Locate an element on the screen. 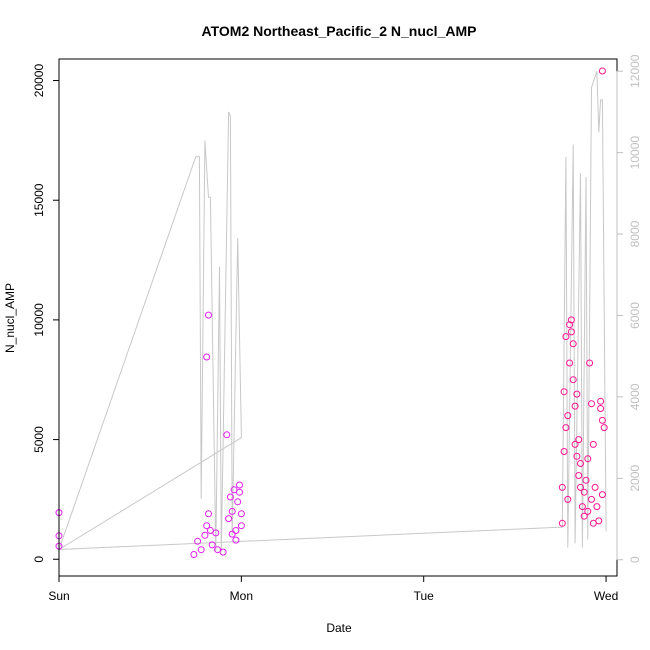  y-tick-label: 0 is located at coordinates (39, 559).